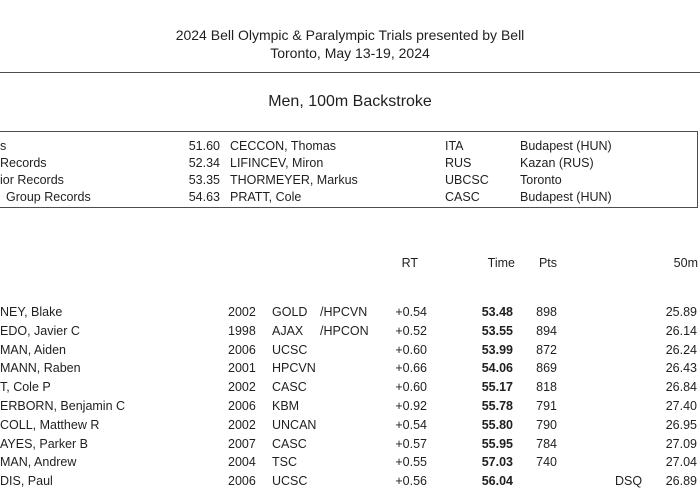 The image size is (700, 500). I want to click on points: 740, so click(546, 462).